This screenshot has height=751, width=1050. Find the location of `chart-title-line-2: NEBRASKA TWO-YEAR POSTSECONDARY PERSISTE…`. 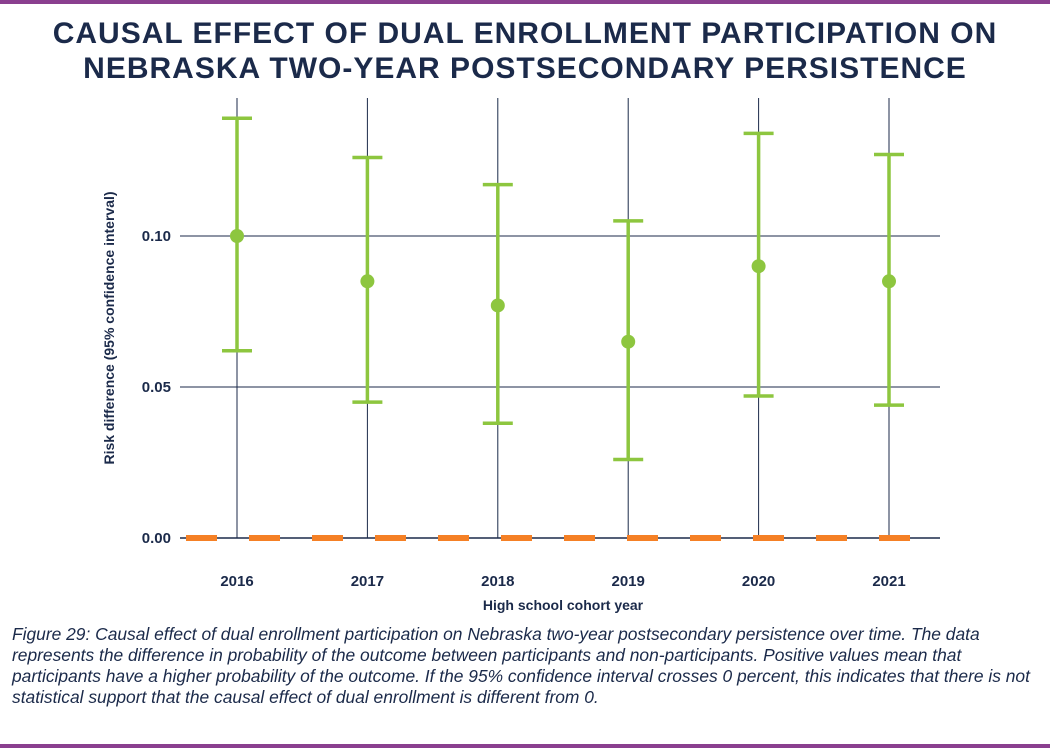

chart-title-line-2: NEBRASKA TWO-YEAR POSTSECONDARY PERSISTE… is located at coordinates (525, 68).